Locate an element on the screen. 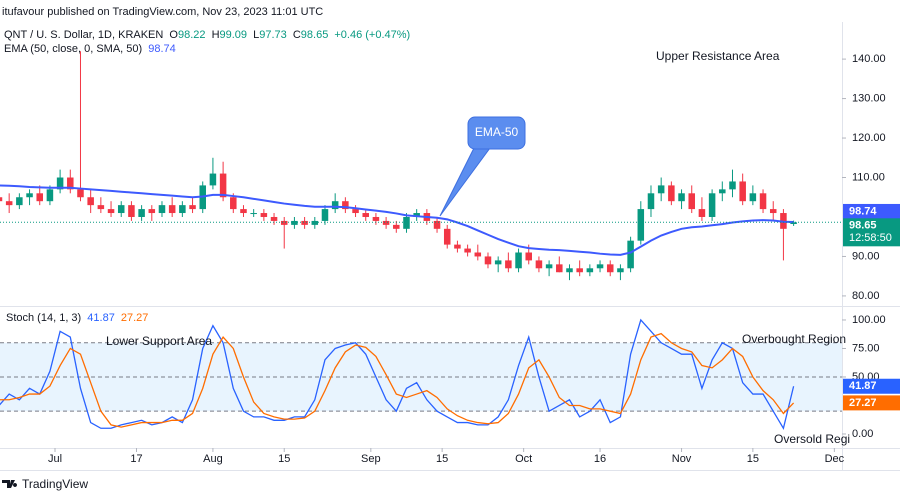 Image resolution: width=900 pixels, height=500 pixels. y-tick-label: 120.00 is located at coordinates (869, 138).